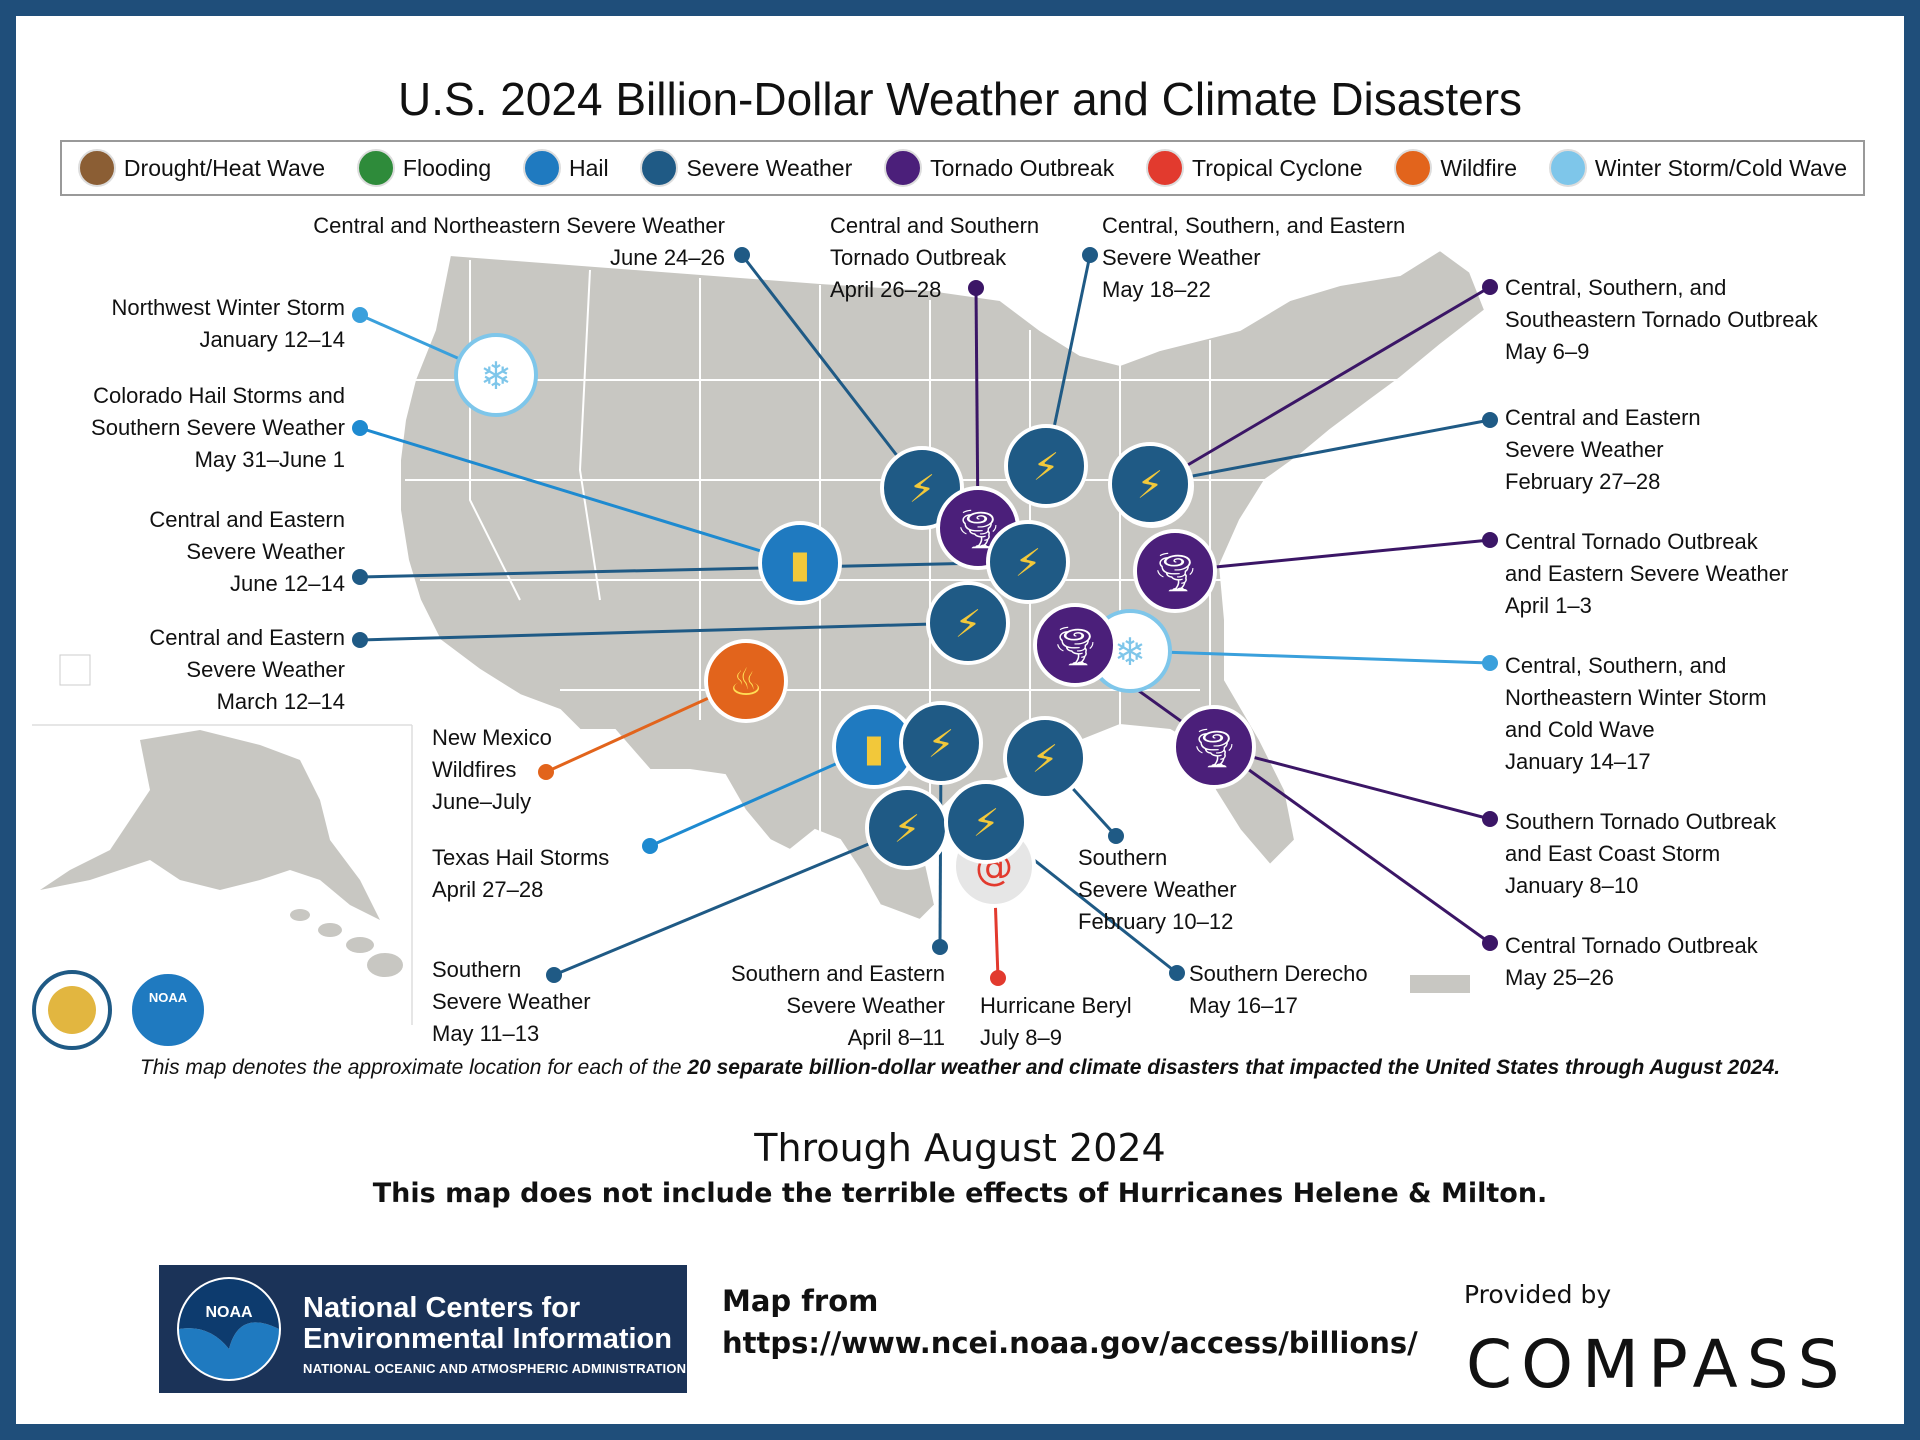  Describe the element at coordinates (1254, 225) in the screenshot. I see `event-label-line: Central, Southern, and Eastern` at that location.